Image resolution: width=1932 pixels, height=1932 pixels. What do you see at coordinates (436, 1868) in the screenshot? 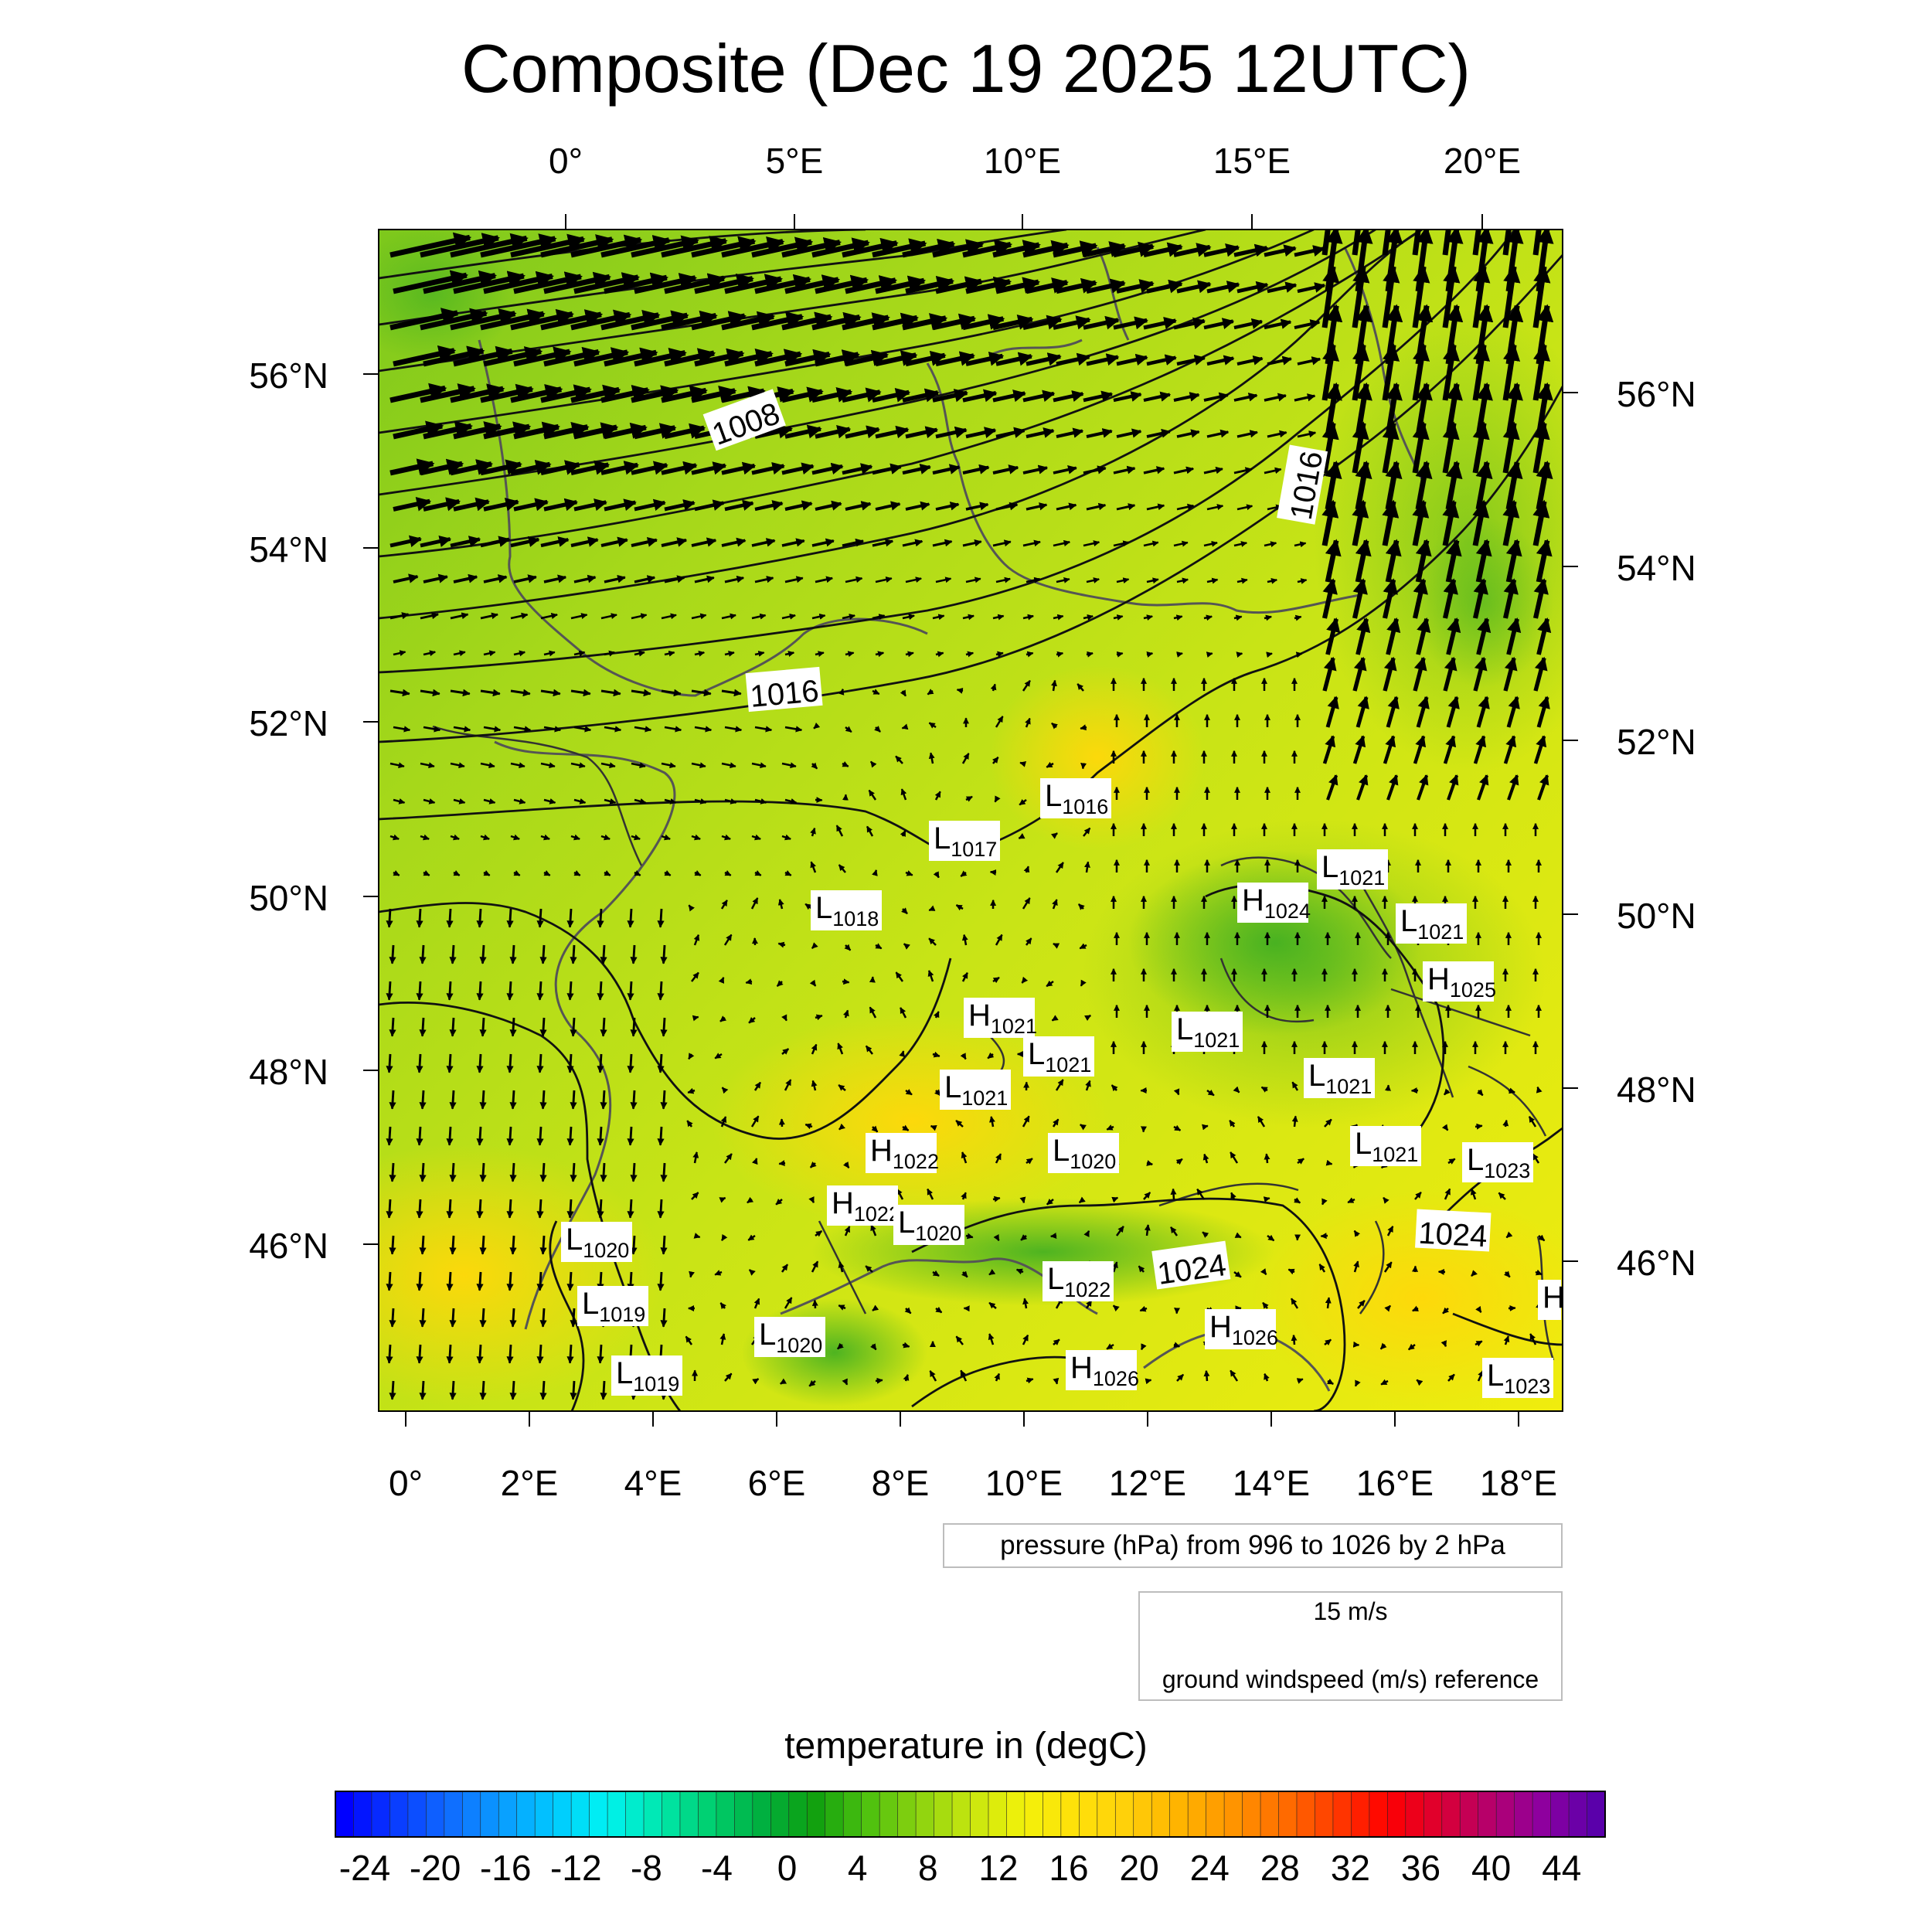
I see `colorbar-tick-label: -20` at bounding box center [436, 1868].